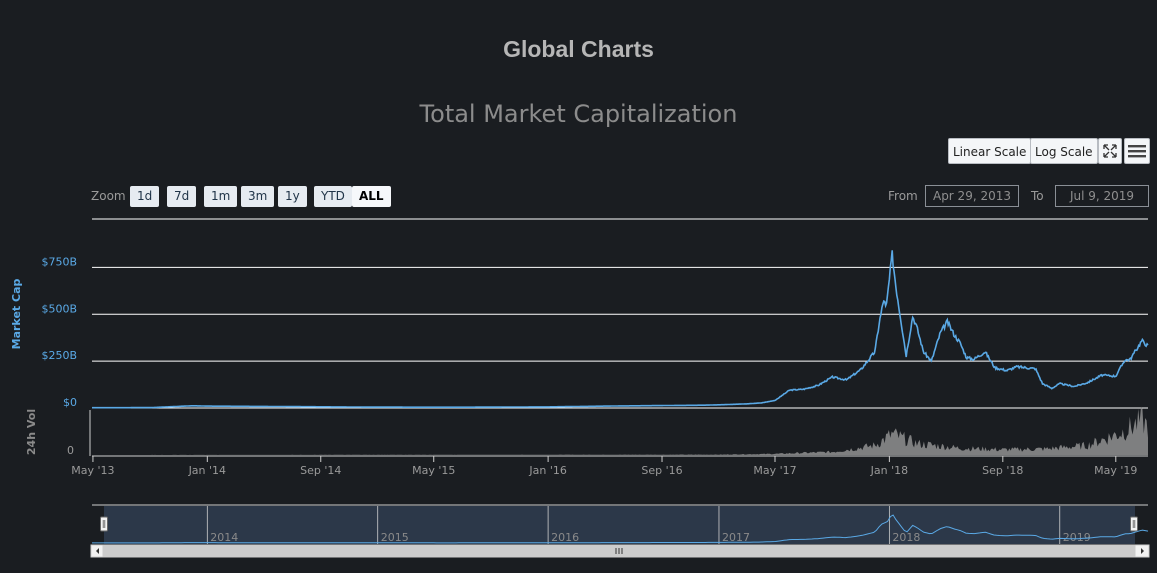  Describe the element at coordinates (736, 537) in the screenshot. I see `navigator-year-label: 2017` at that location.